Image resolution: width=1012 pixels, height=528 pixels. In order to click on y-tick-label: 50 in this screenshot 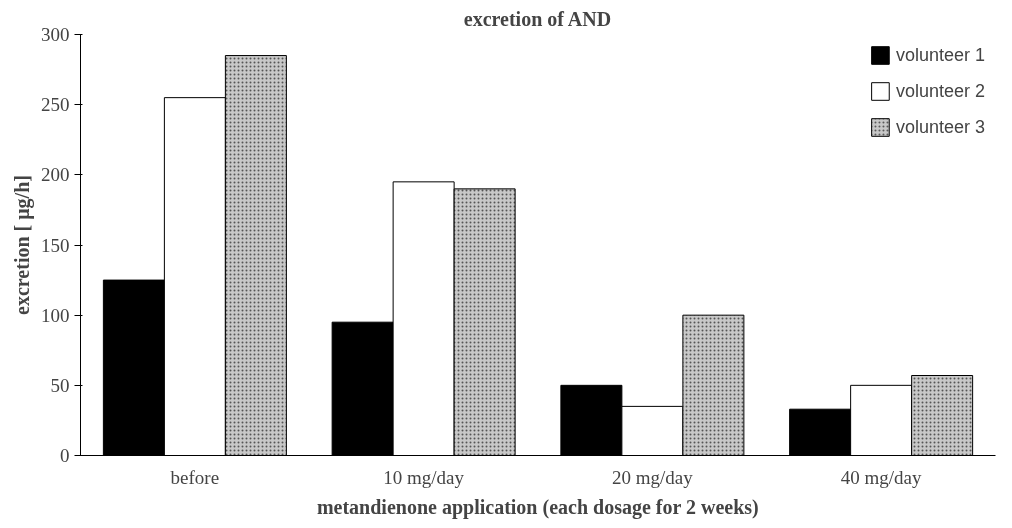, I will do `click(60, 385)`.